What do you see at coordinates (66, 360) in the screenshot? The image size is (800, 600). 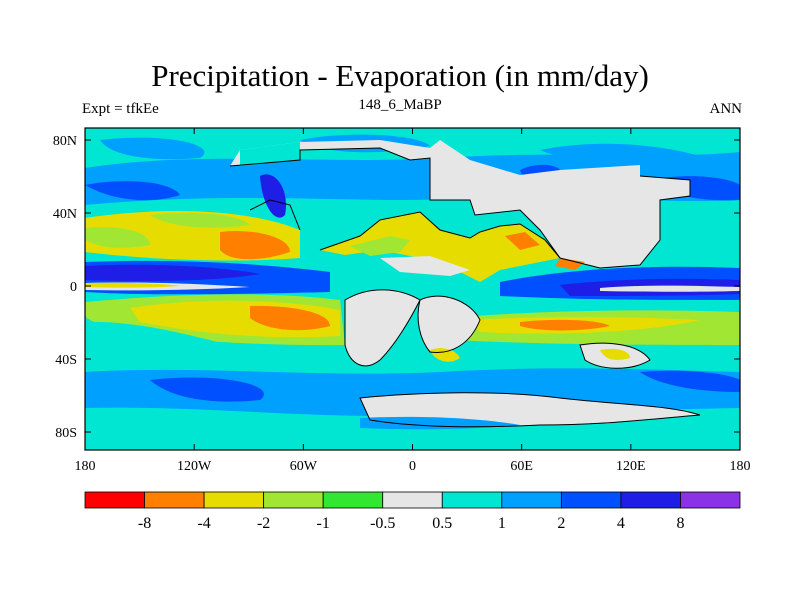 I see `lat-tick-label: 40S` at bounding box center [66, 360].